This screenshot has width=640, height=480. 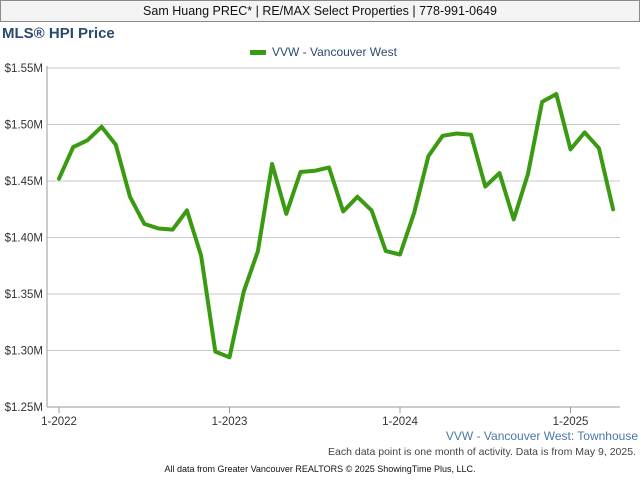 I want to click on chart-title: MLS® HPI Price, so click(x=58, y=33).